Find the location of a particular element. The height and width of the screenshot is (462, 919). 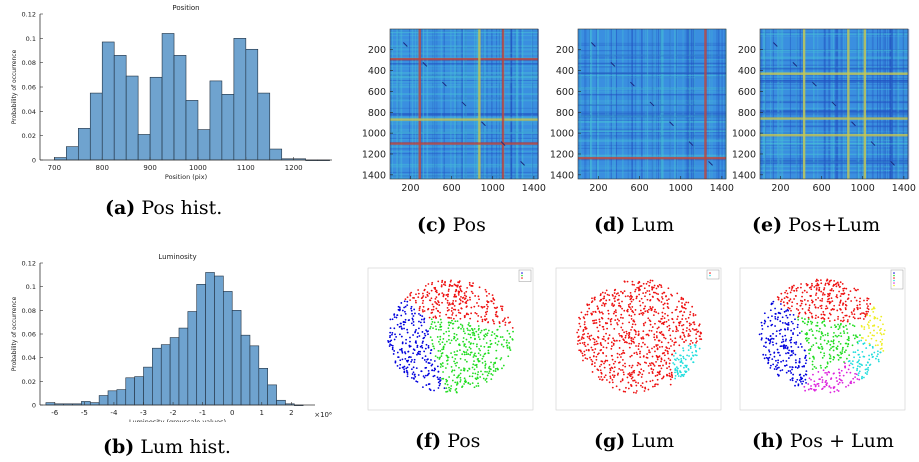

y-tick-label: 0.02 is located at coordinates (29, 136).